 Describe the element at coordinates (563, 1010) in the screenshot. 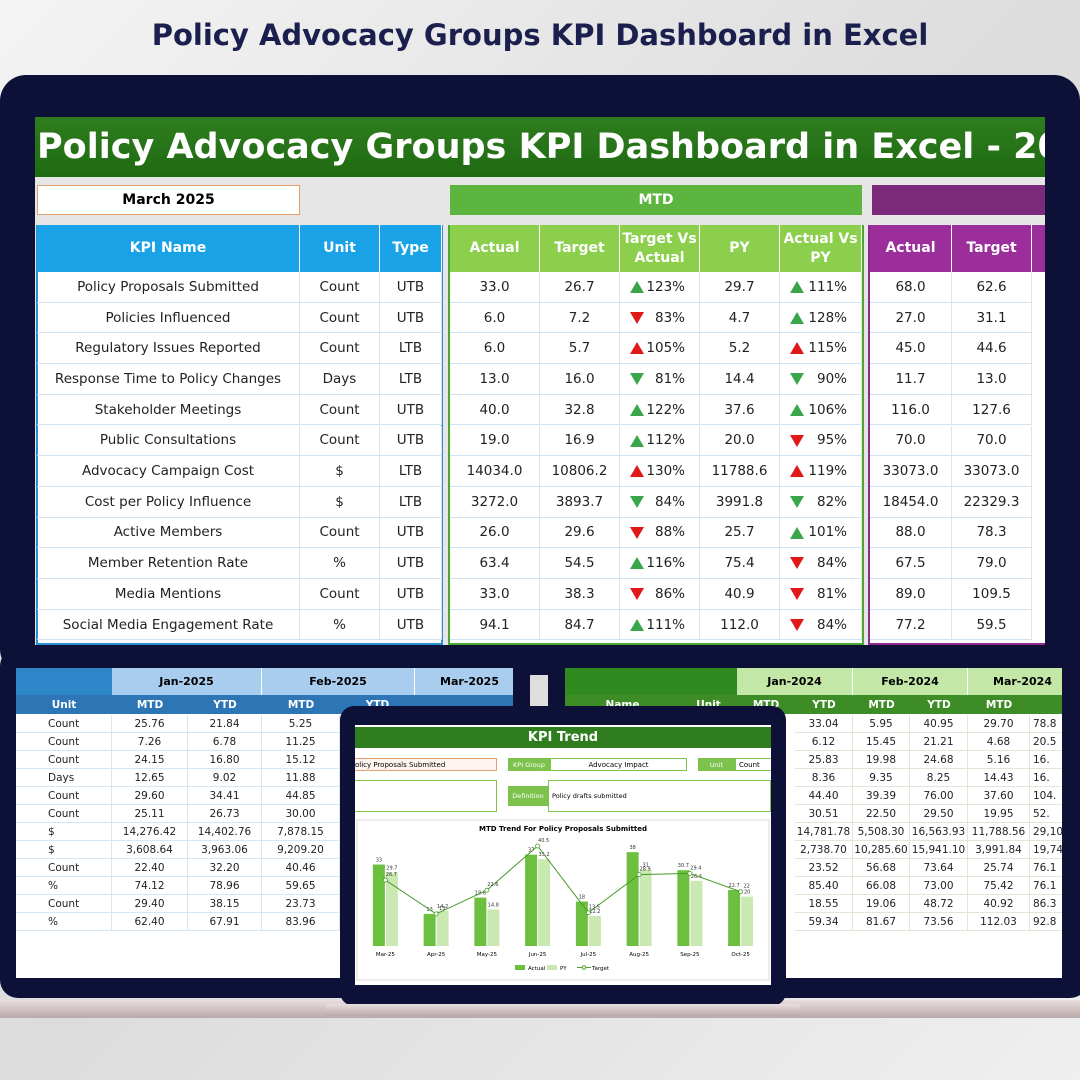

I see `laptop-base` at that location.